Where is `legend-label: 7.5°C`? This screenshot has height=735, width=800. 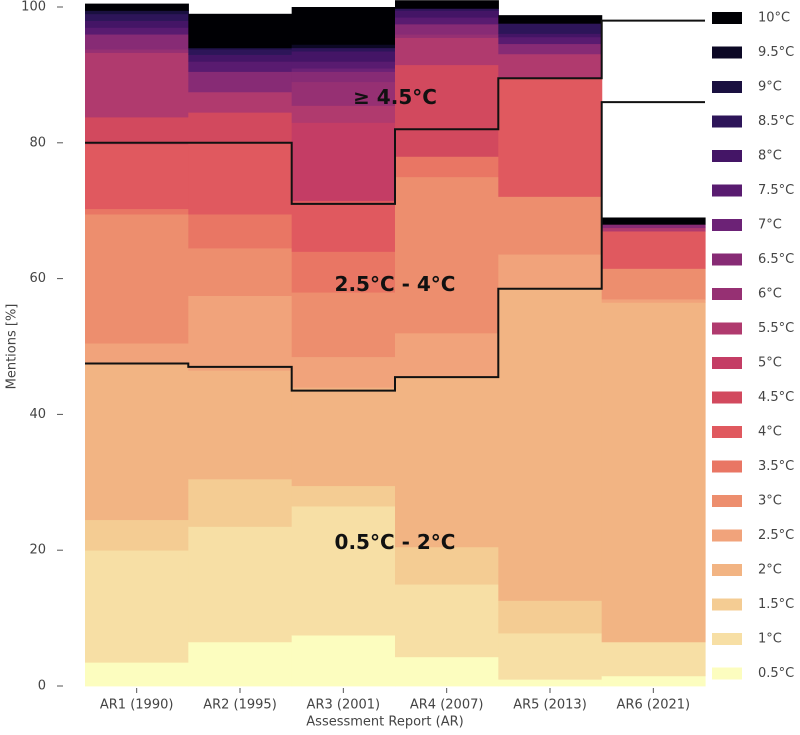
legend-label: 7.5°C is located at coordinates (776, 190).